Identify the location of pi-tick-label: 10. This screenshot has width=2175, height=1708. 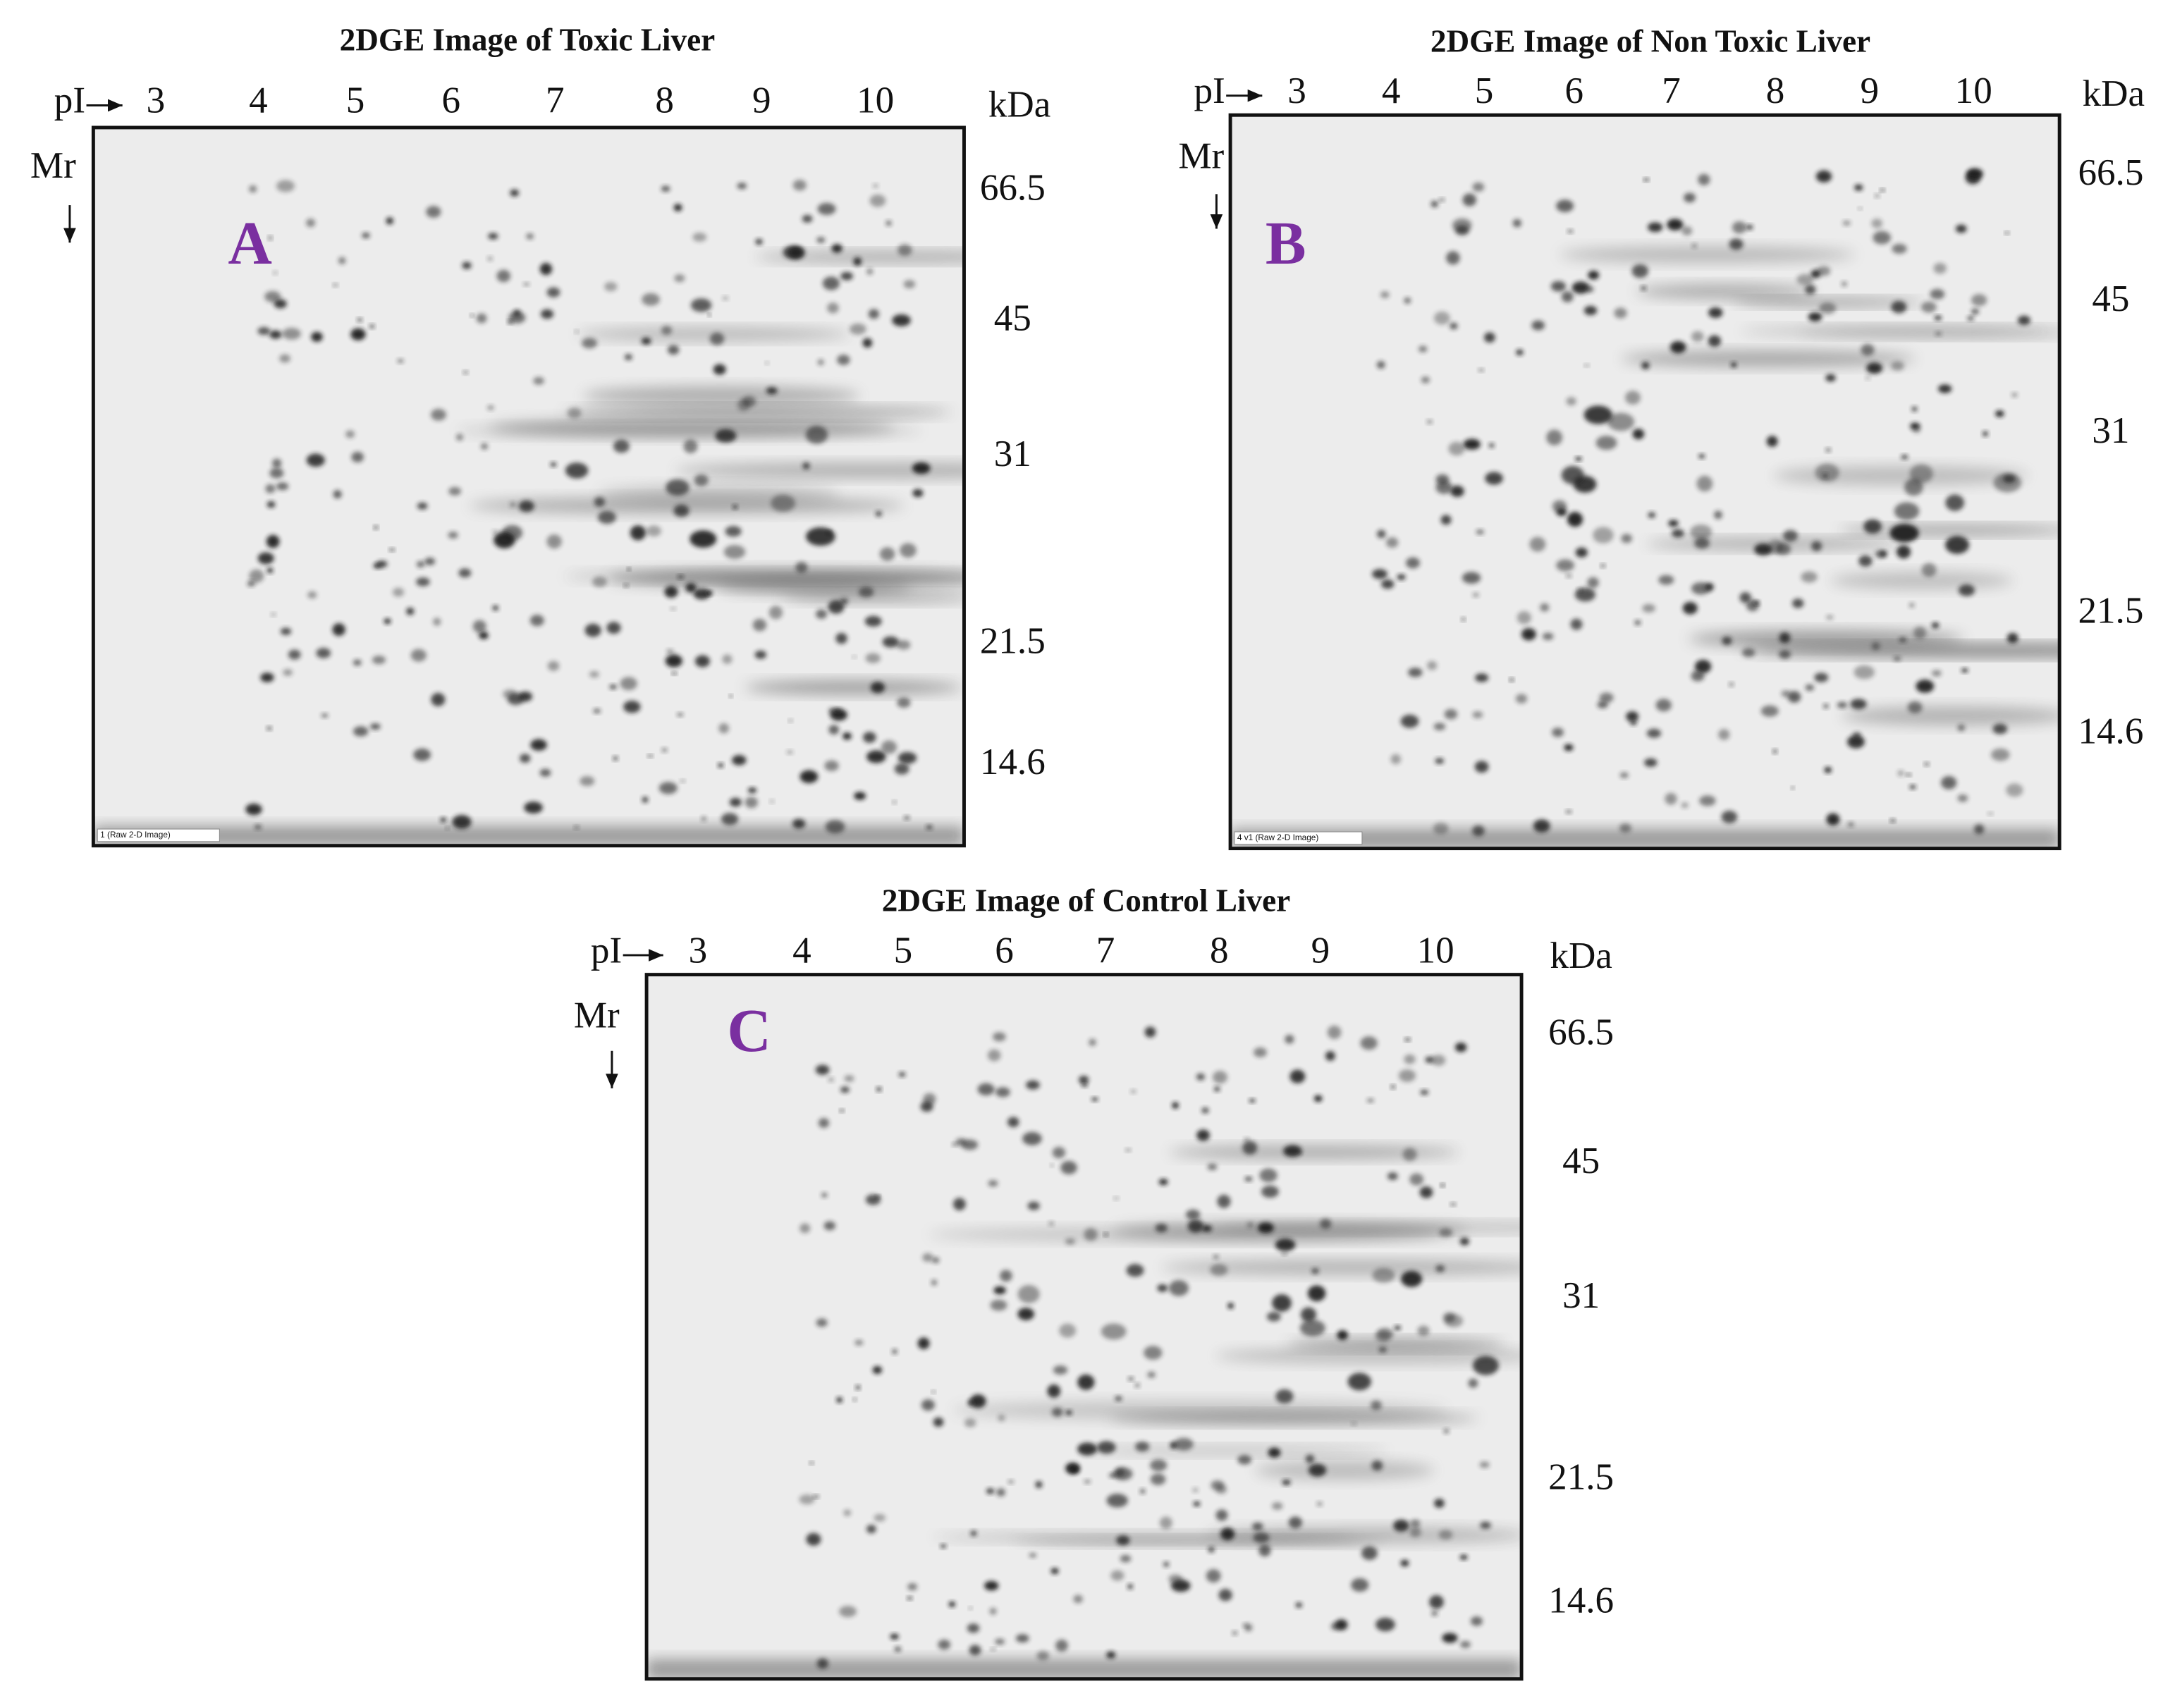
(1435, 951).